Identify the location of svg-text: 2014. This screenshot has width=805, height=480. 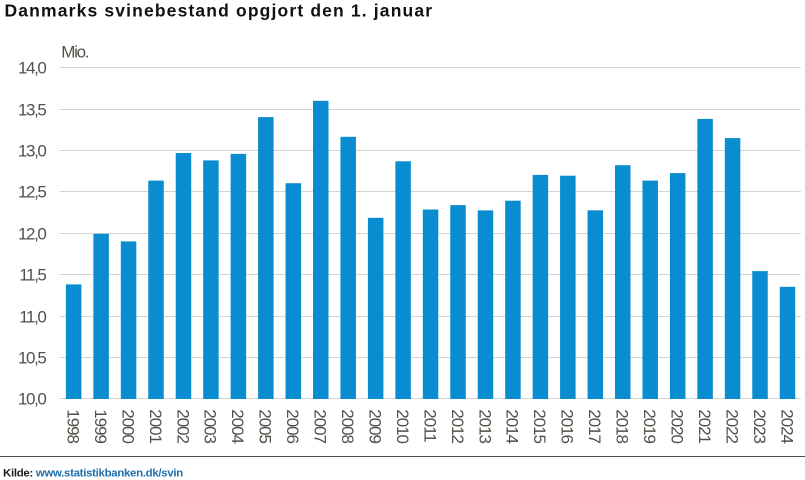
(512, 426).